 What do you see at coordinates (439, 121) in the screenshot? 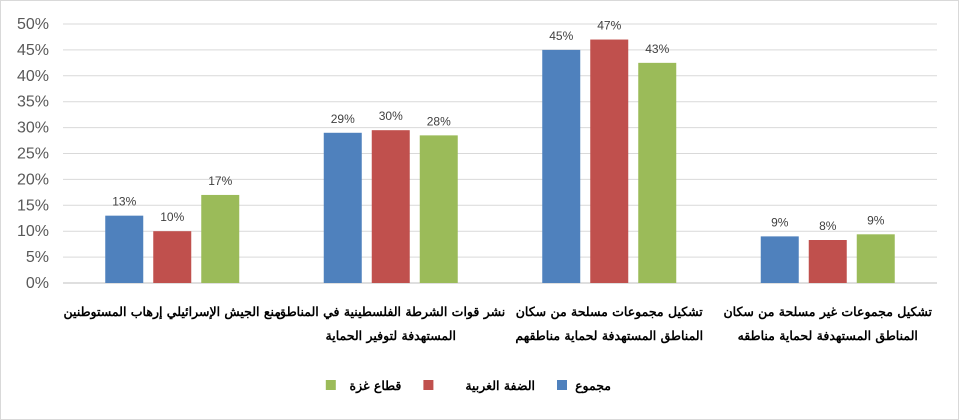
I see `data-label: 28%` at bounding box center [439, 121].